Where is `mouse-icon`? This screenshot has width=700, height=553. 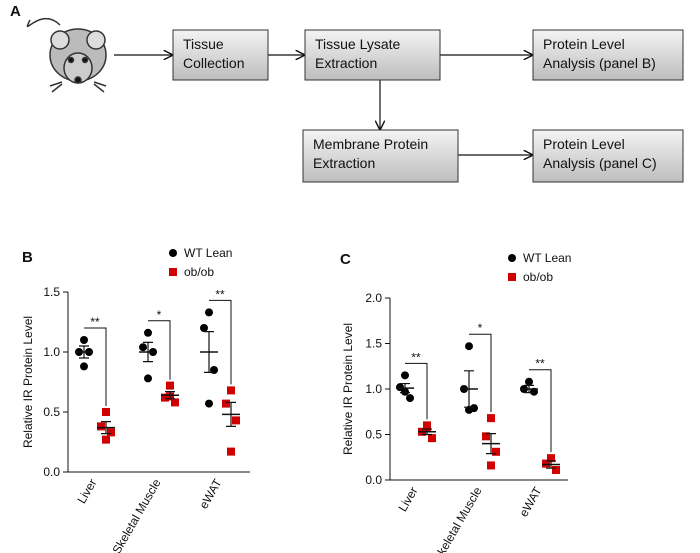
mouse-icon is located at coordinates (66, 55).